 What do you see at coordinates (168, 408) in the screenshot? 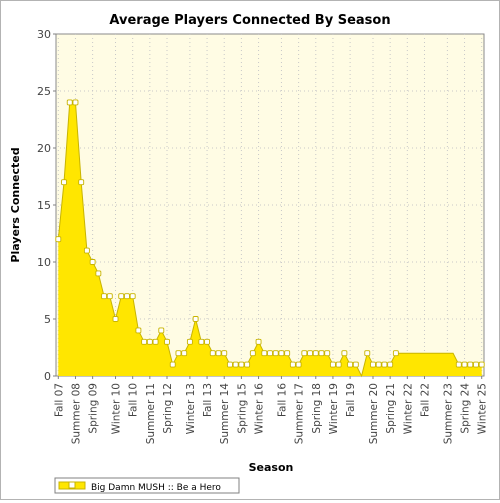
I see `x-tick-label: Spring 12` at bounding box center [168, 408].